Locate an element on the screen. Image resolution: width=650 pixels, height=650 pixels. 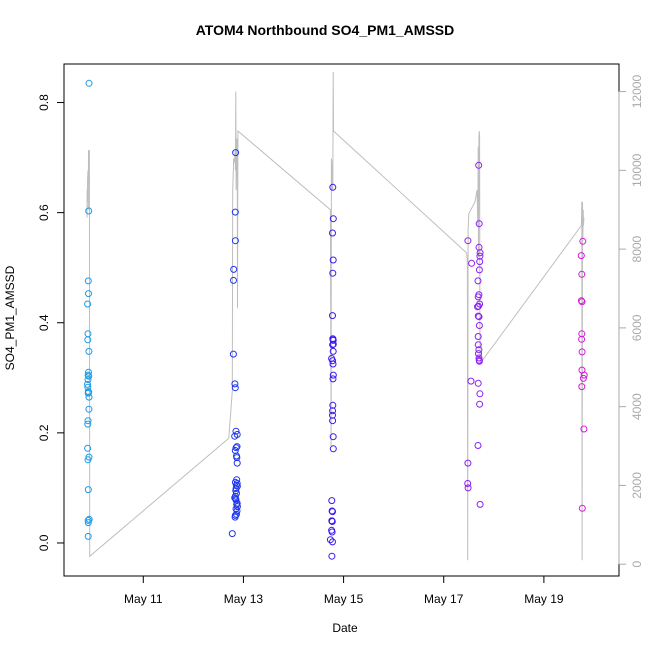
y2-tick-label: 8000 is located at coordinates (637, 248).